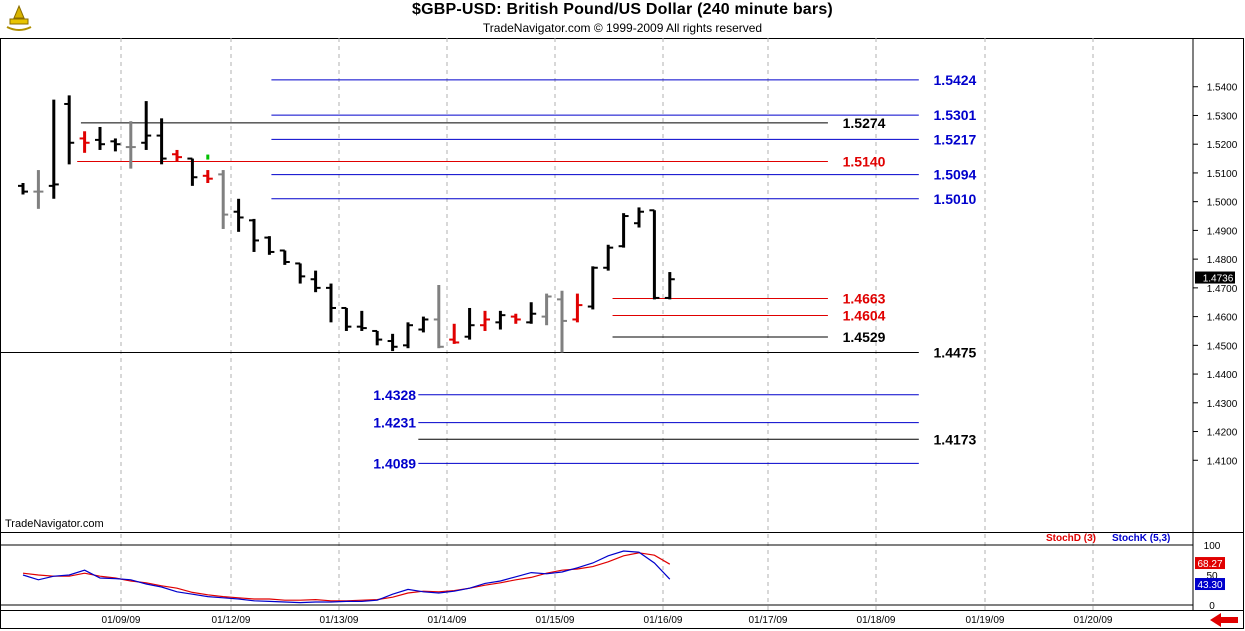  I want to click on watermark: TradeNavigator.com, so click(54, 524).